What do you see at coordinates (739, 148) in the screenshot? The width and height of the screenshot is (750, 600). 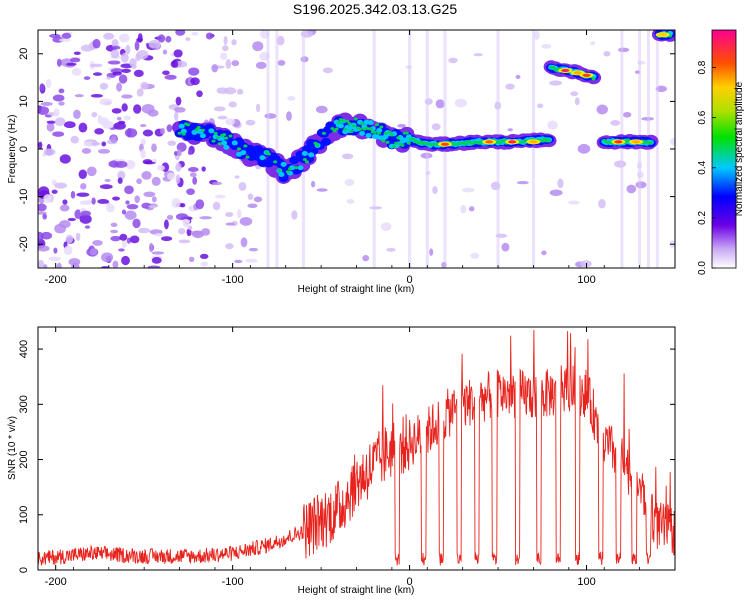 I see `colorbar-label: Normalized spectral amplitude` at bounding box center [739, 148].